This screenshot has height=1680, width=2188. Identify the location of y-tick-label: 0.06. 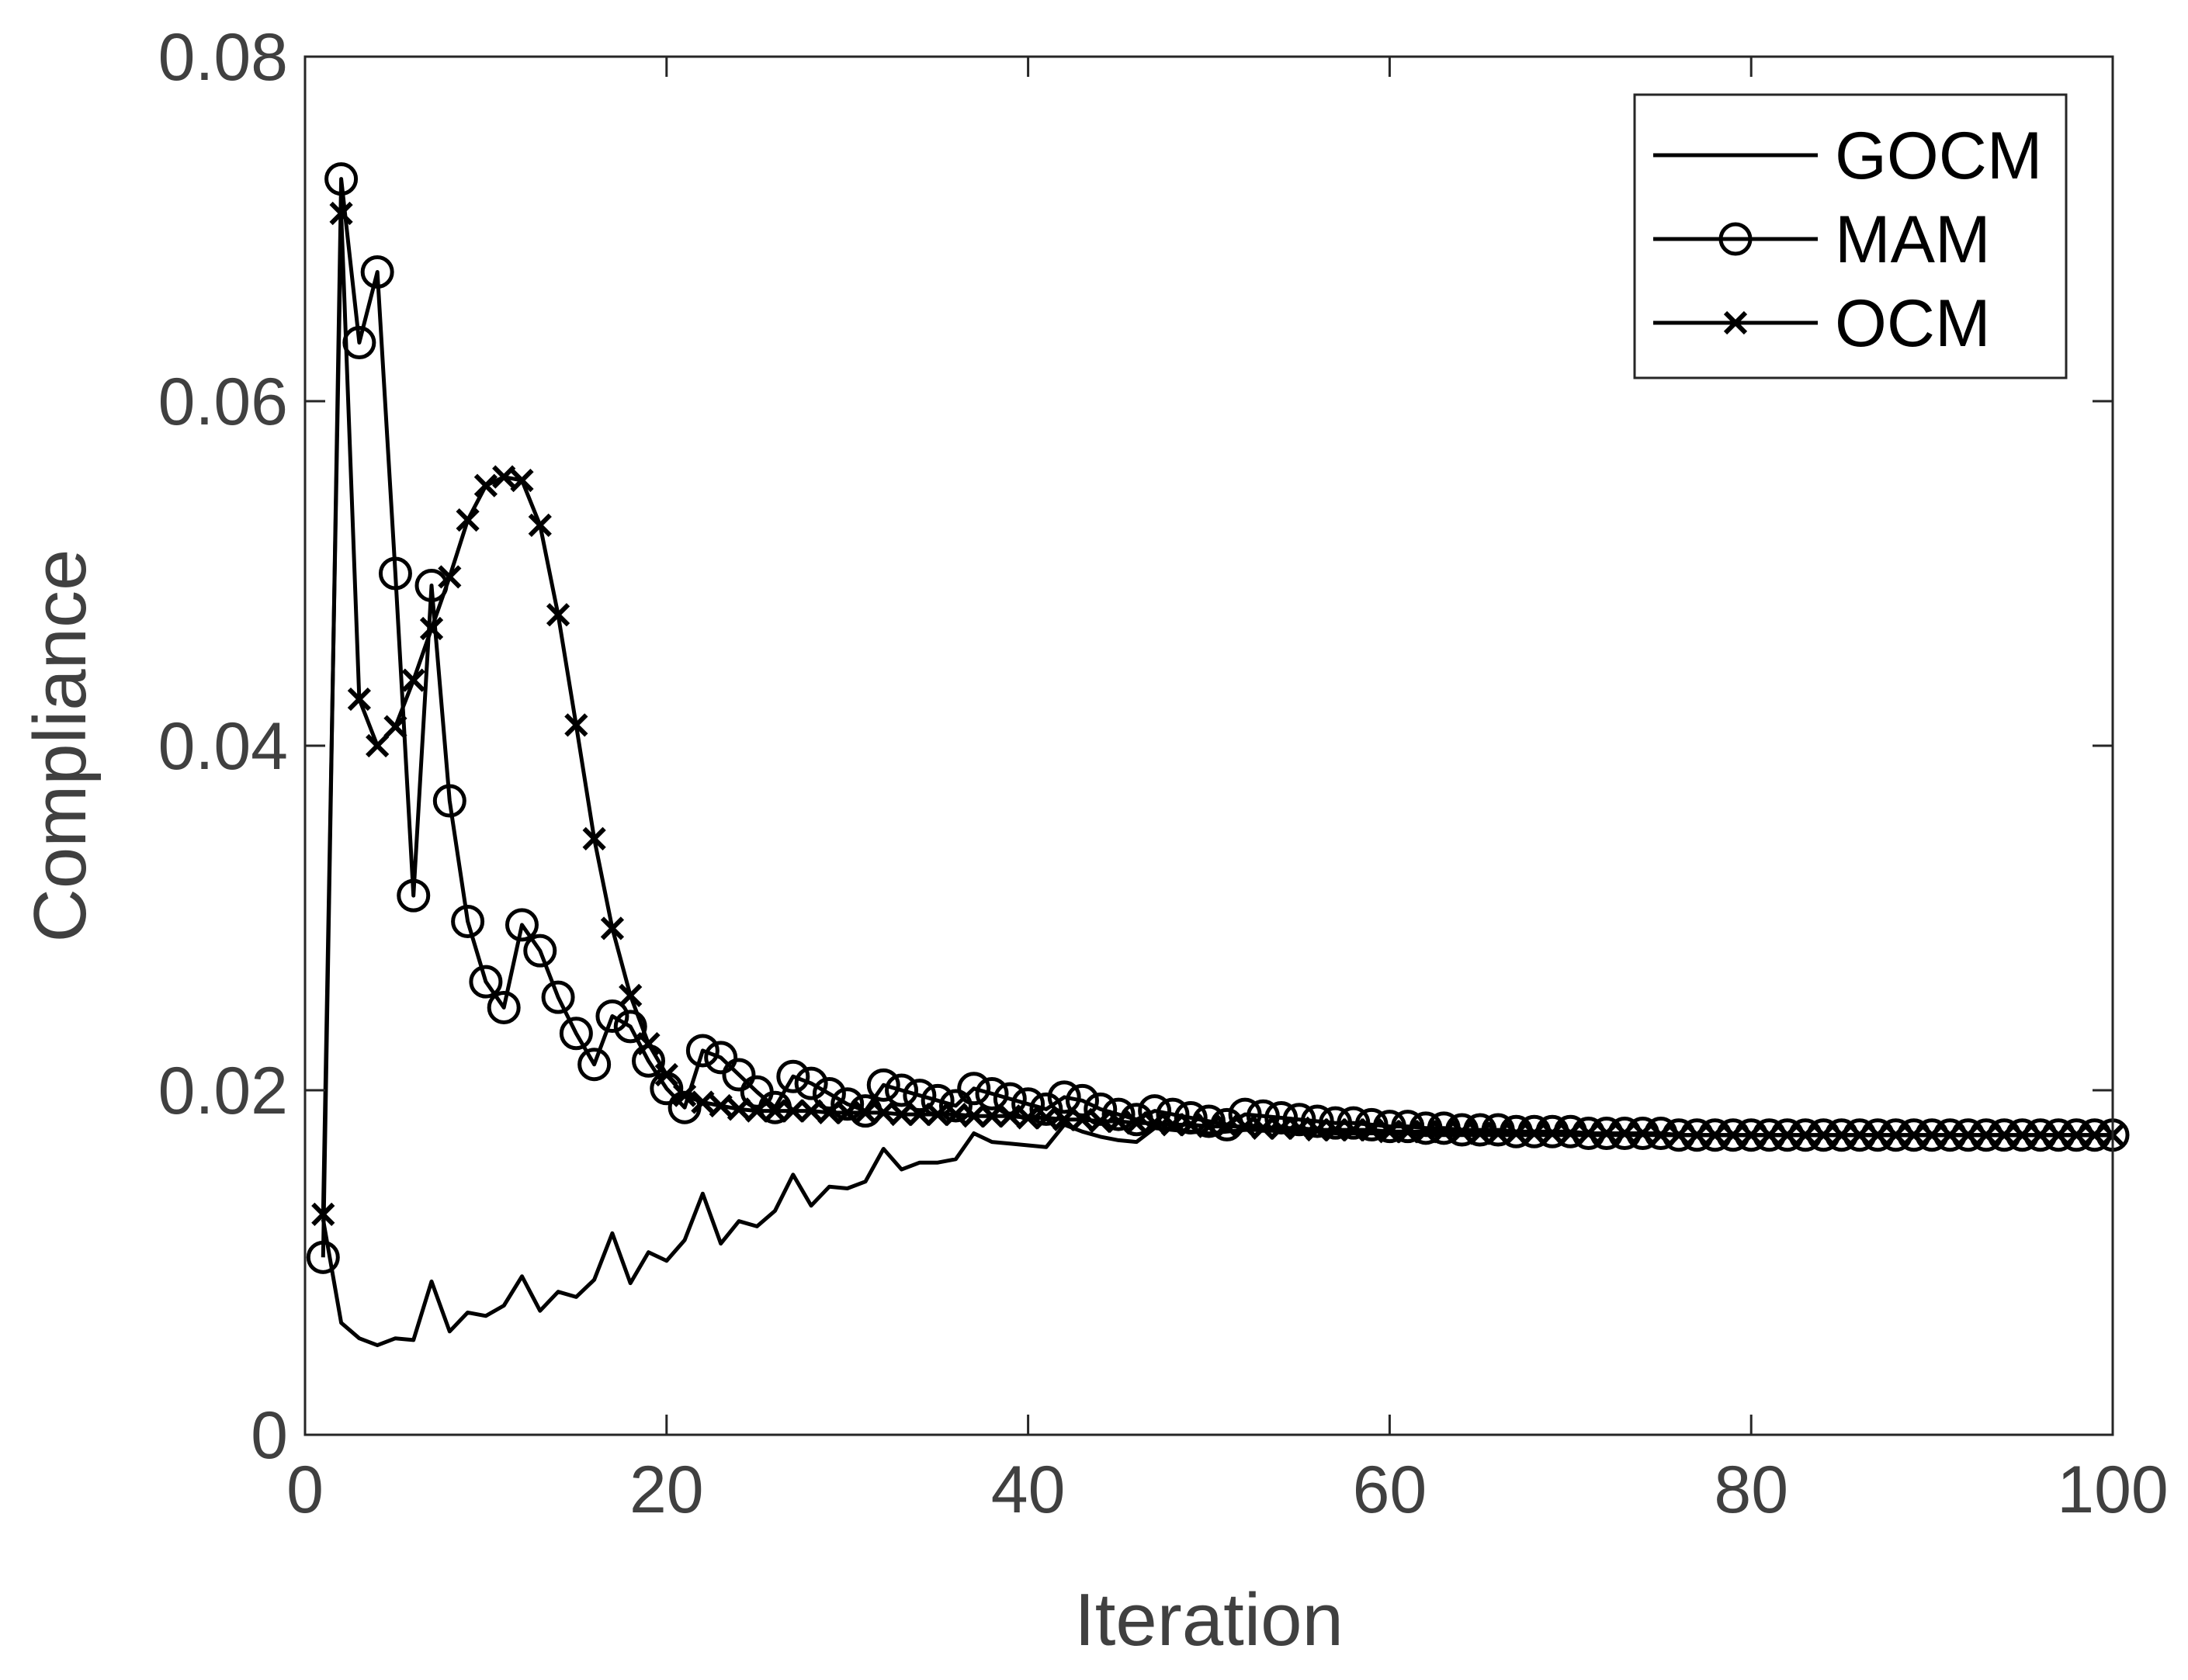
(223, 402).